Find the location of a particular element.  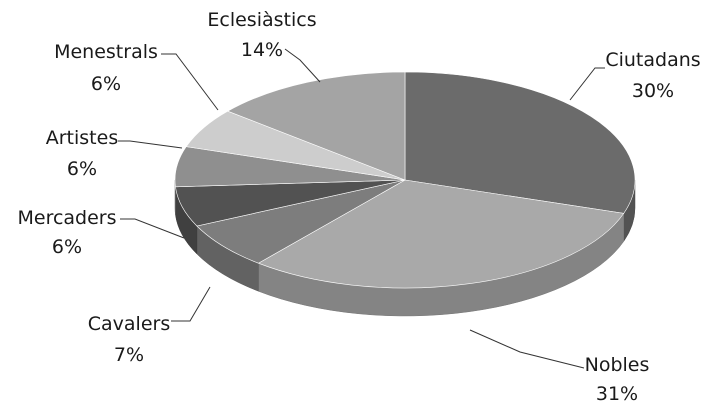

leader-line-nobles is located at coordinates (527, 349).